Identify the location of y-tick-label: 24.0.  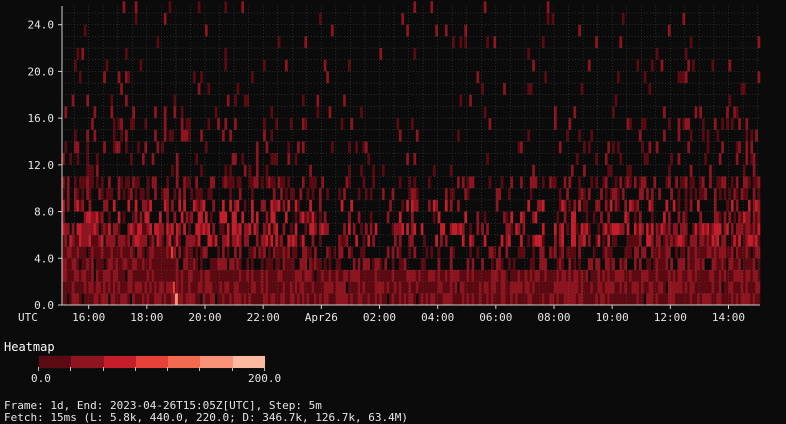
(41, 25).